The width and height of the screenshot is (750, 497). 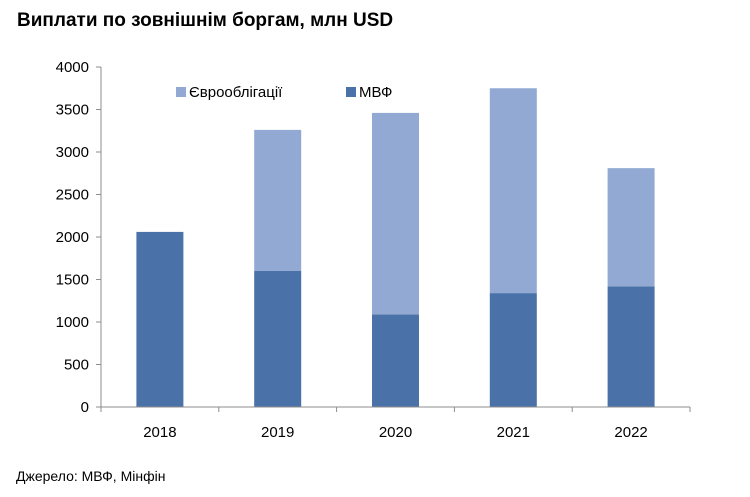 I want to click on bar-eurobonds-2021, so click(x=513, y=191).